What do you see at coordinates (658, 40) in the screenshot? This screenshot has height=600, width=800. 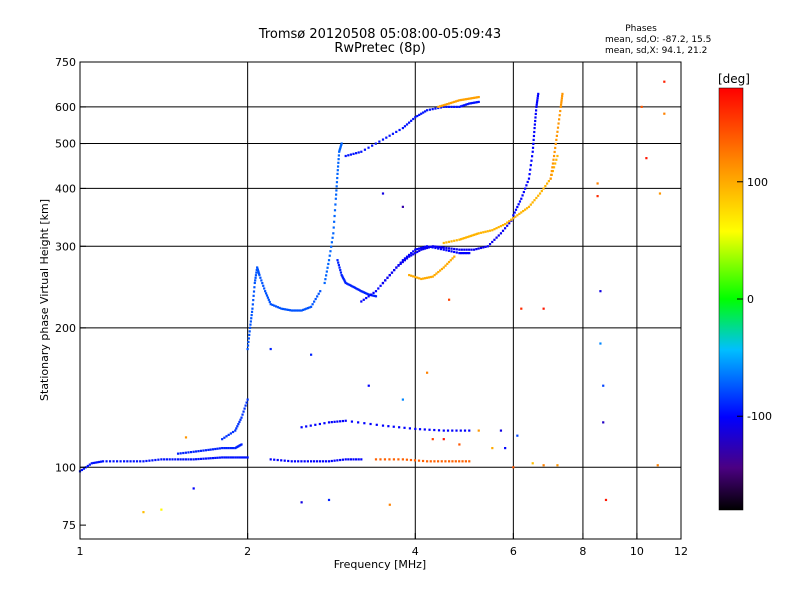 I see `phases-info-o: mean, sd,O: -87.2, 15.5` at bounding box center [658, 40].